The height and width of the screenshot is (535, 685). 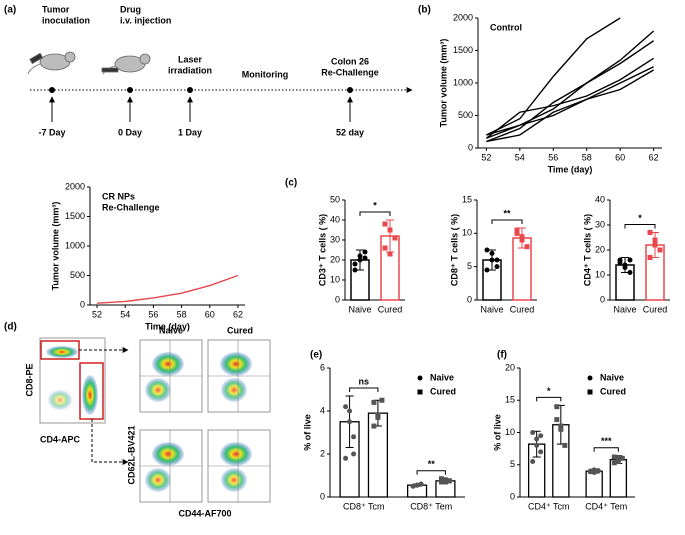 What do you see at coordinates (131, 454) in the screenshot?
I see `axis-label: CD62L-BV421` at bounding box center [131, 454].